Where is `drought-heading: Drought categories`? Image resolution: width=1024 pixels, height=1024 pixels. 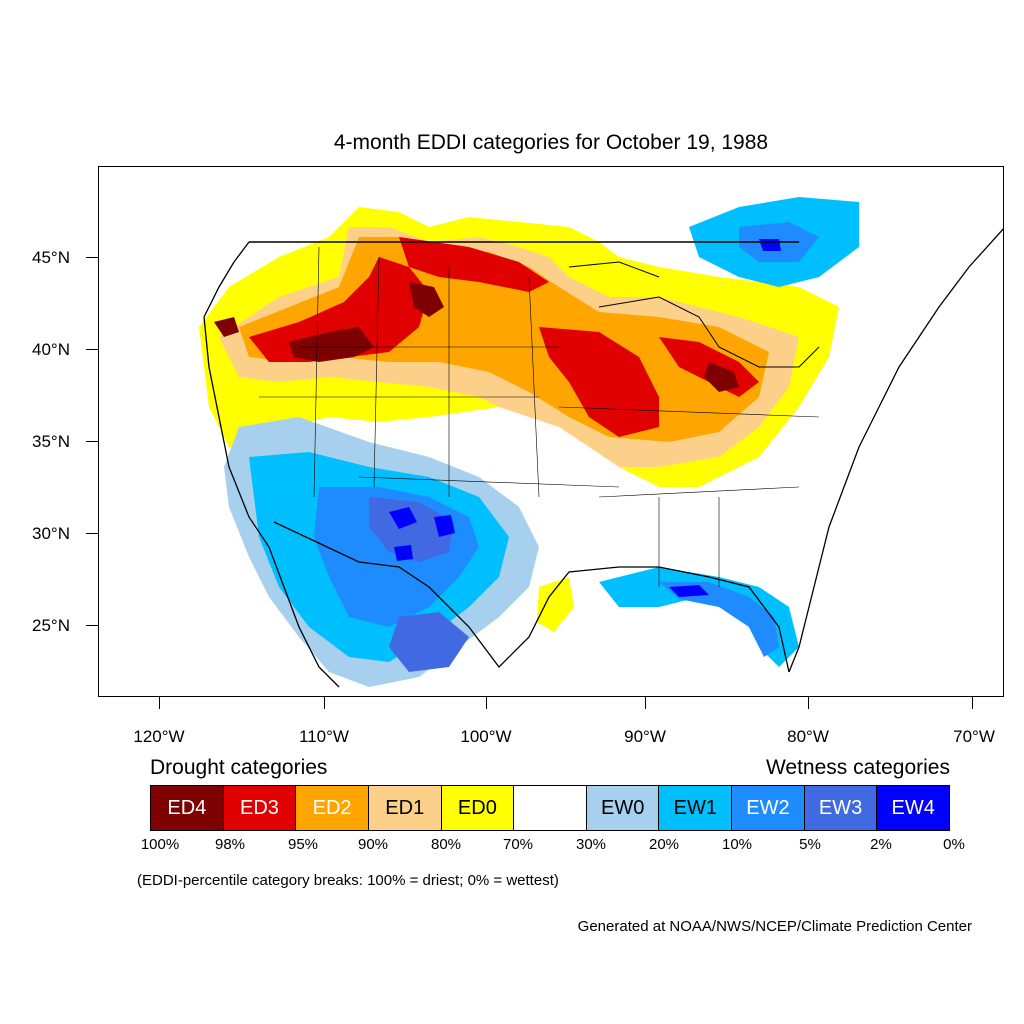
drought-heading: Drought categories is located at coordinates (239, 767).